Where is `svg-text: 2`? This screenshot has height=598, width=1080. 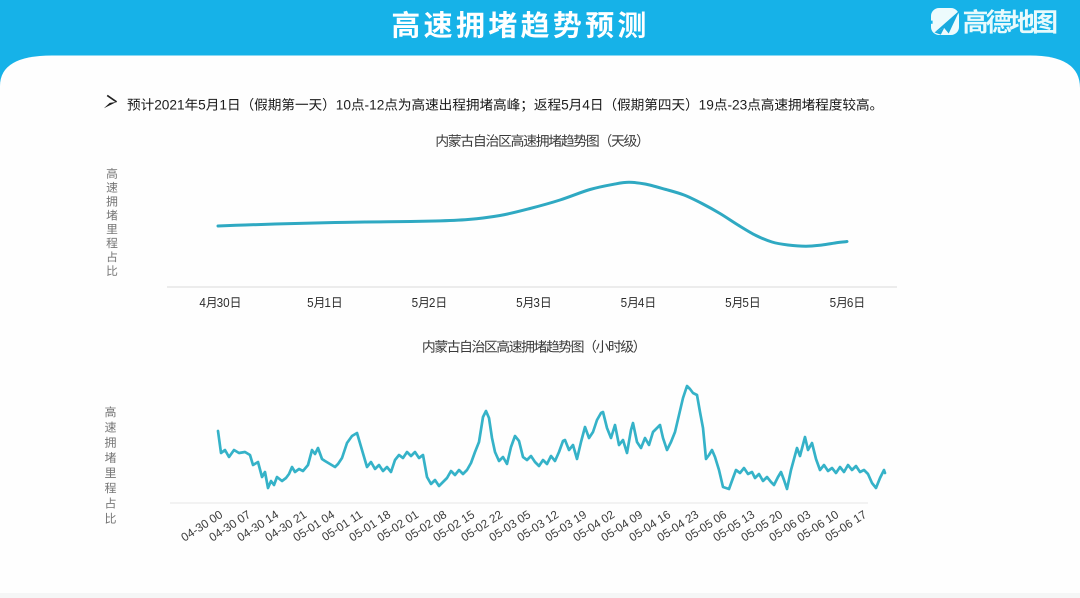 svg-text: 2 is located at coordinates (432, 303).